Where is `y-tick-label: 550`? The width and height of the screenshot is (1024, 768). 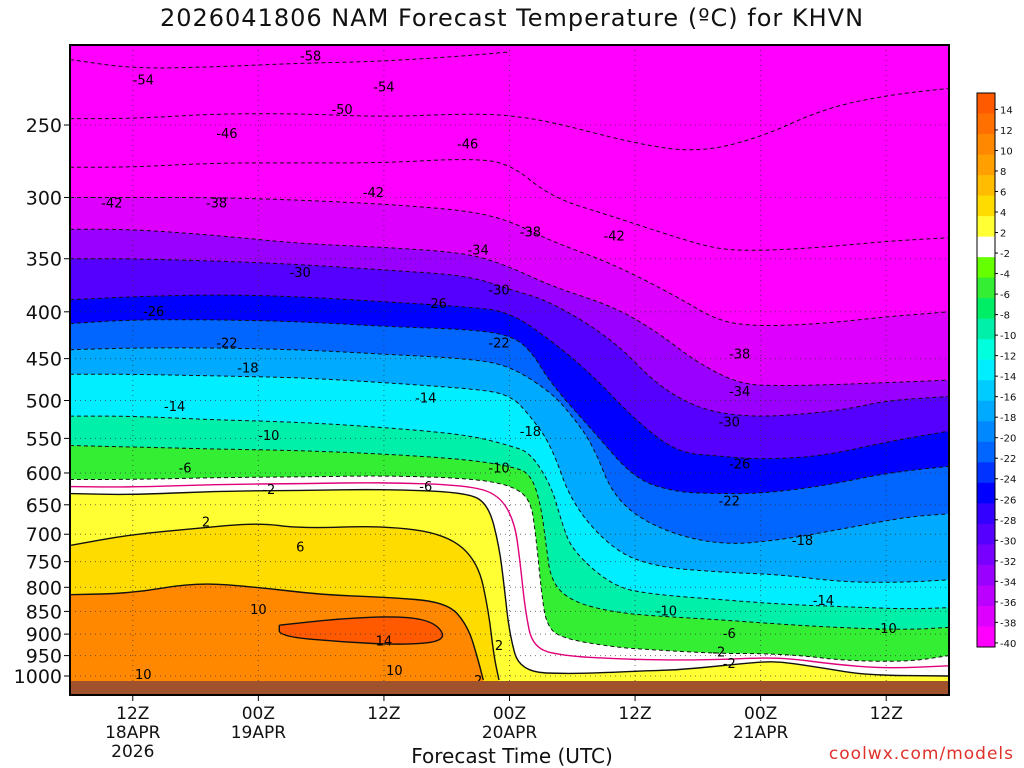 y-tick-label: 550 is located at coordinates (44, 439).